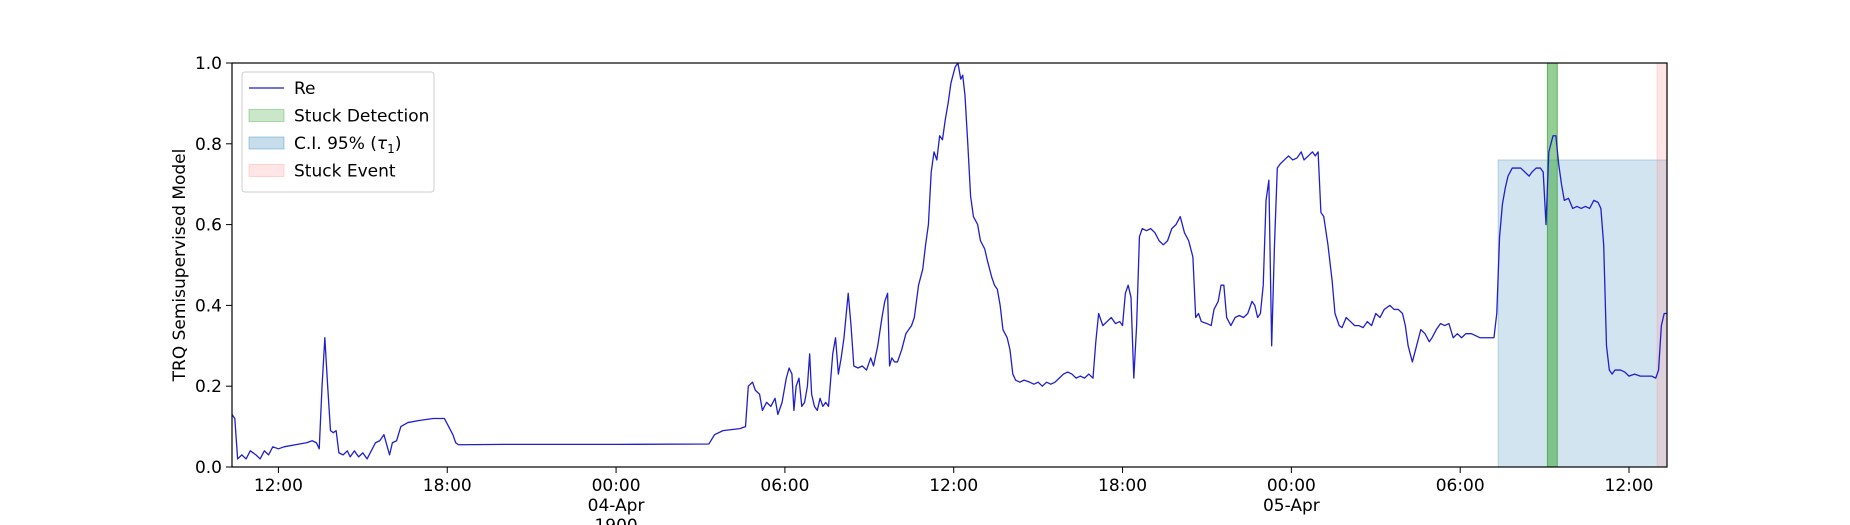  I want to click on y-tick-label: 0.6, so click(208, 226).